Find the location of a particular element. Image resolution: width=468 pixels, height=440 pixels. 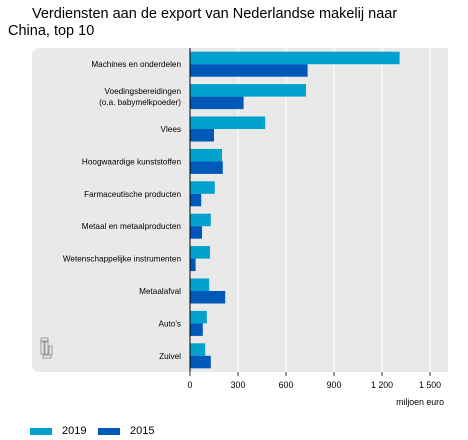

category-label: (o.a. babymelkpoeder) is located at coordinates (140, 102).